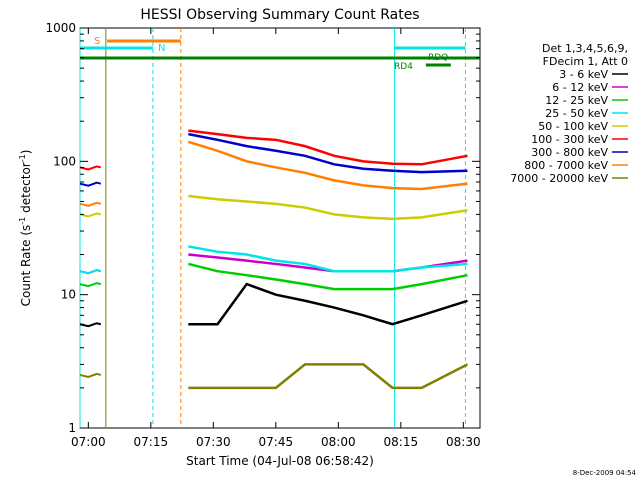 This screenshot has height=480, width=640. I want to click on legend-header-0: Det 1,3,4,5,6,9,, so click(585, 48).